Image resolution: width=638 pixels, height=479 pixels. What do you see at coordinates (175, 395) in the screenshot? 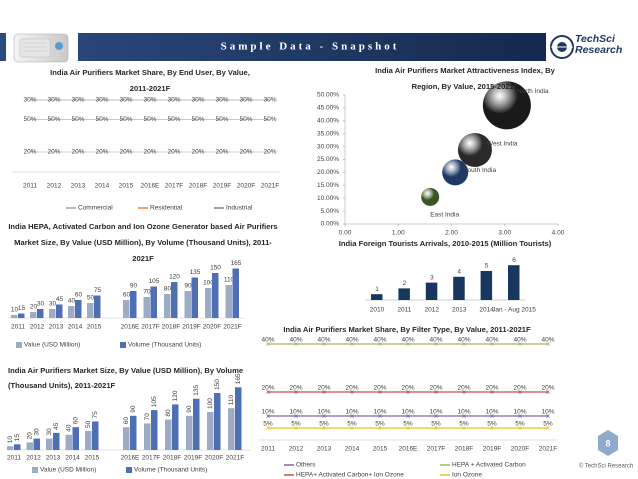
I see `data-label: 120` at bounding box center [175, 395].